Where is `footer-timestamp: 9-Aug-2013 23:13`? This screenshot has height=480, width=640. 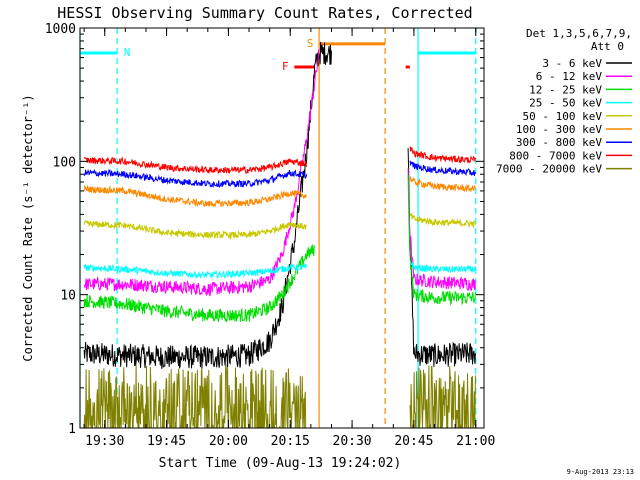 footer-timestamp: 9-Aug-2013 23:13 is located at coordinates (600, 472).